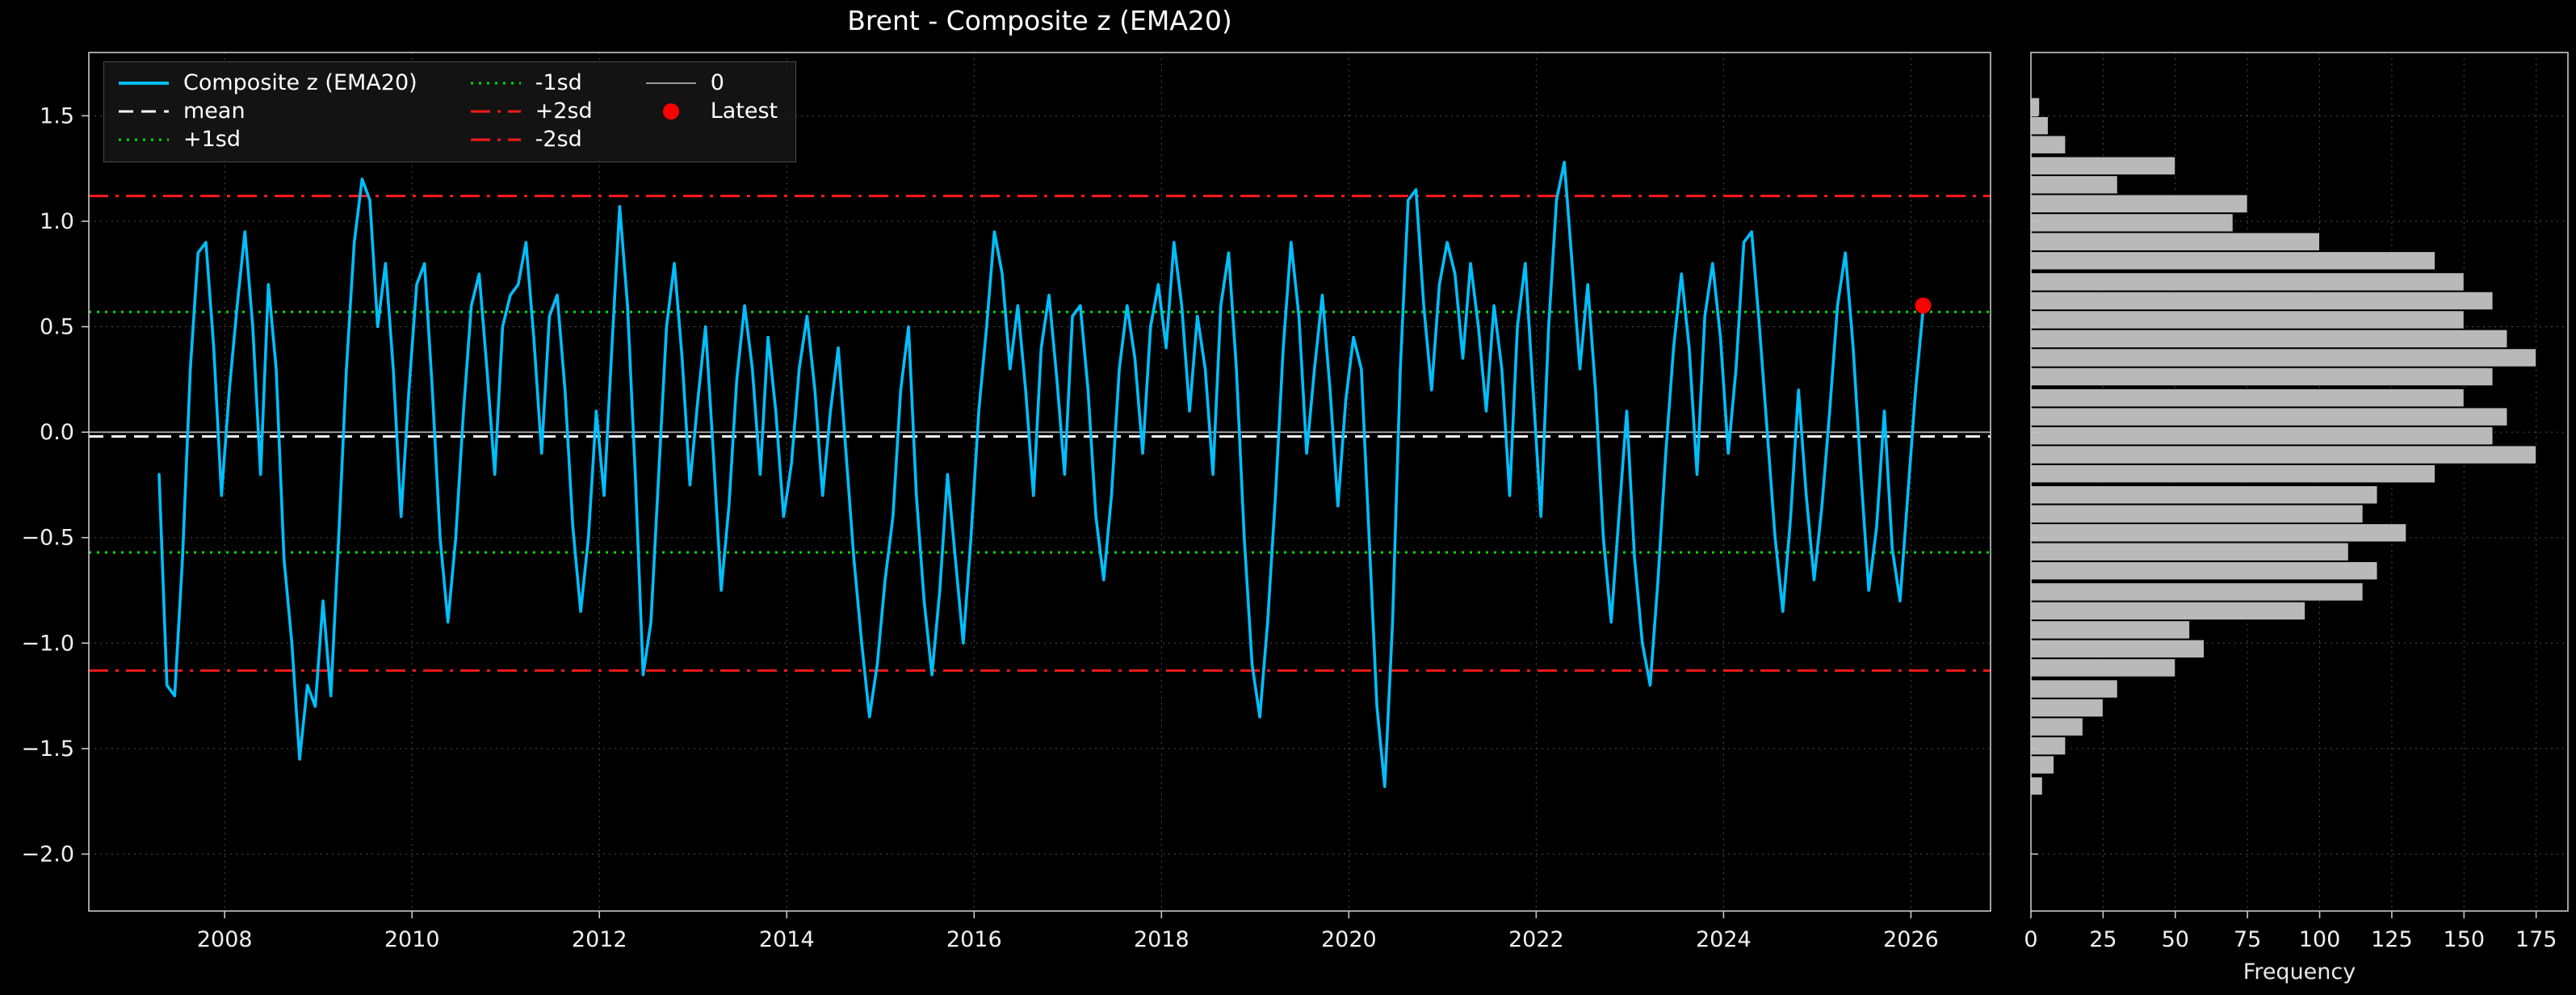  What do you see at coordinates (558, 139) in the screenshot?
I see `legend-label: -2sd` at bounding box center [558, 139].